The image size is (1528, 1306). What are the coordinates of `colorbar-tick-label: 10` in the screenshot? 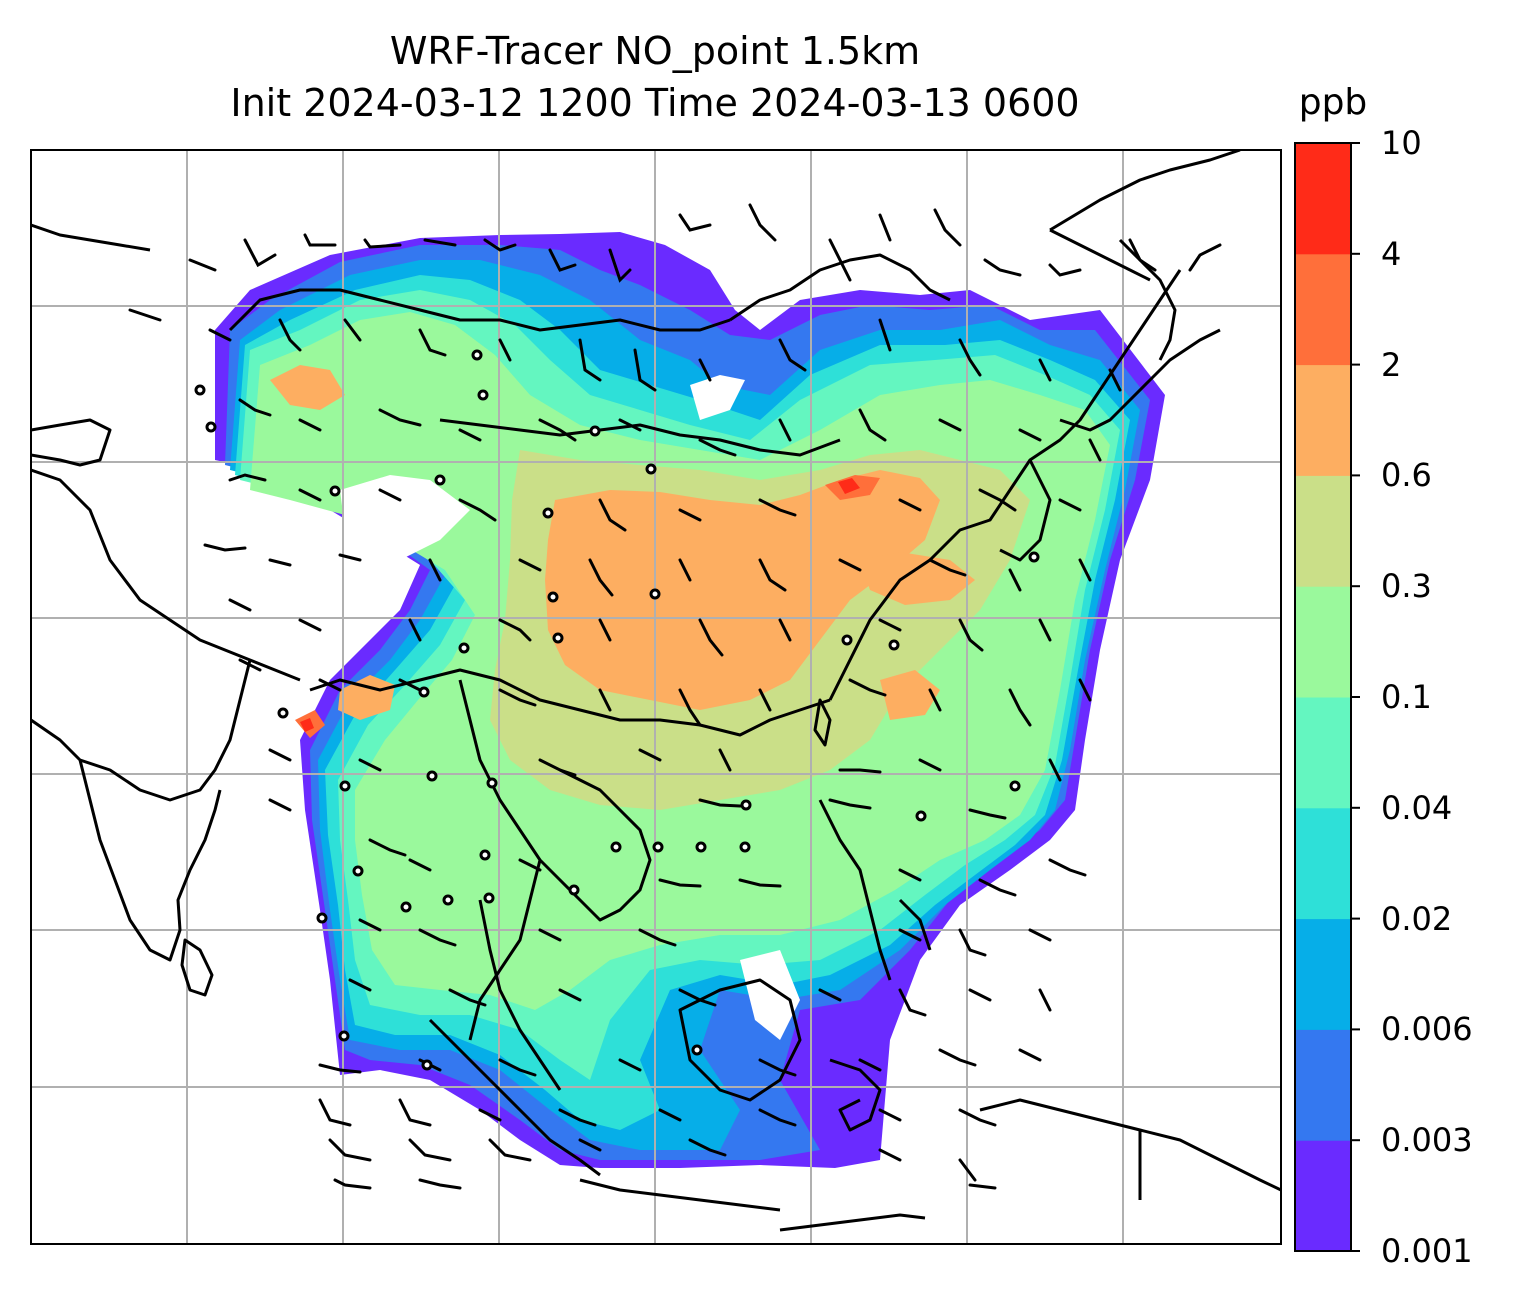 It's located at (1401, 143).